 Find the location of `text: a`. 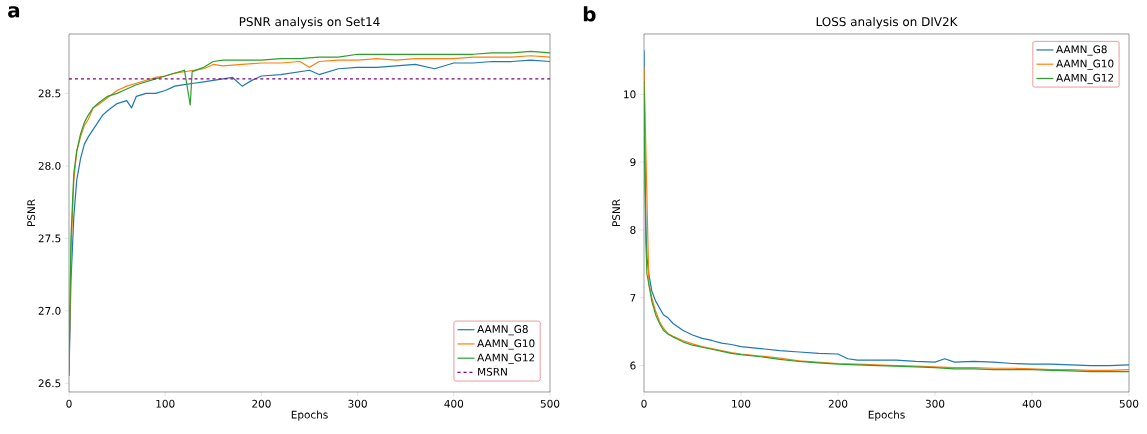

text: a is located at coordinates (14, 12).